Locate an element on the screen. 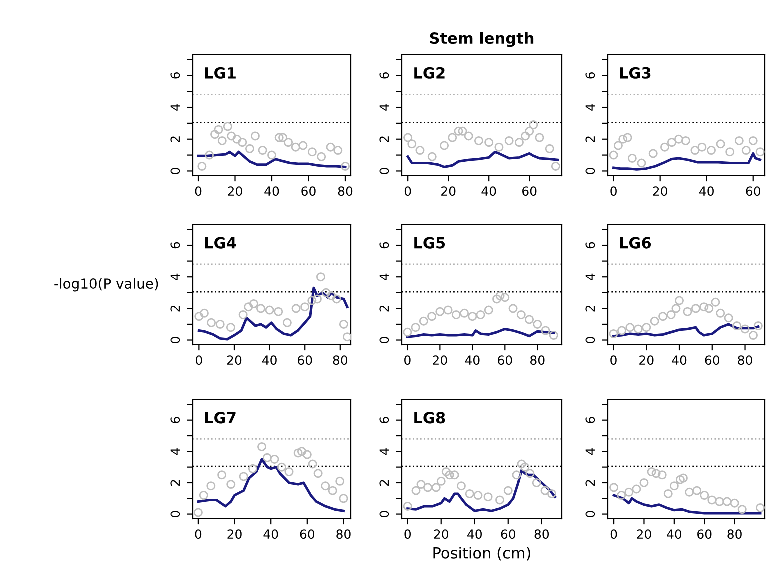  annotation: LG3 is located at coordinates (635, 73).